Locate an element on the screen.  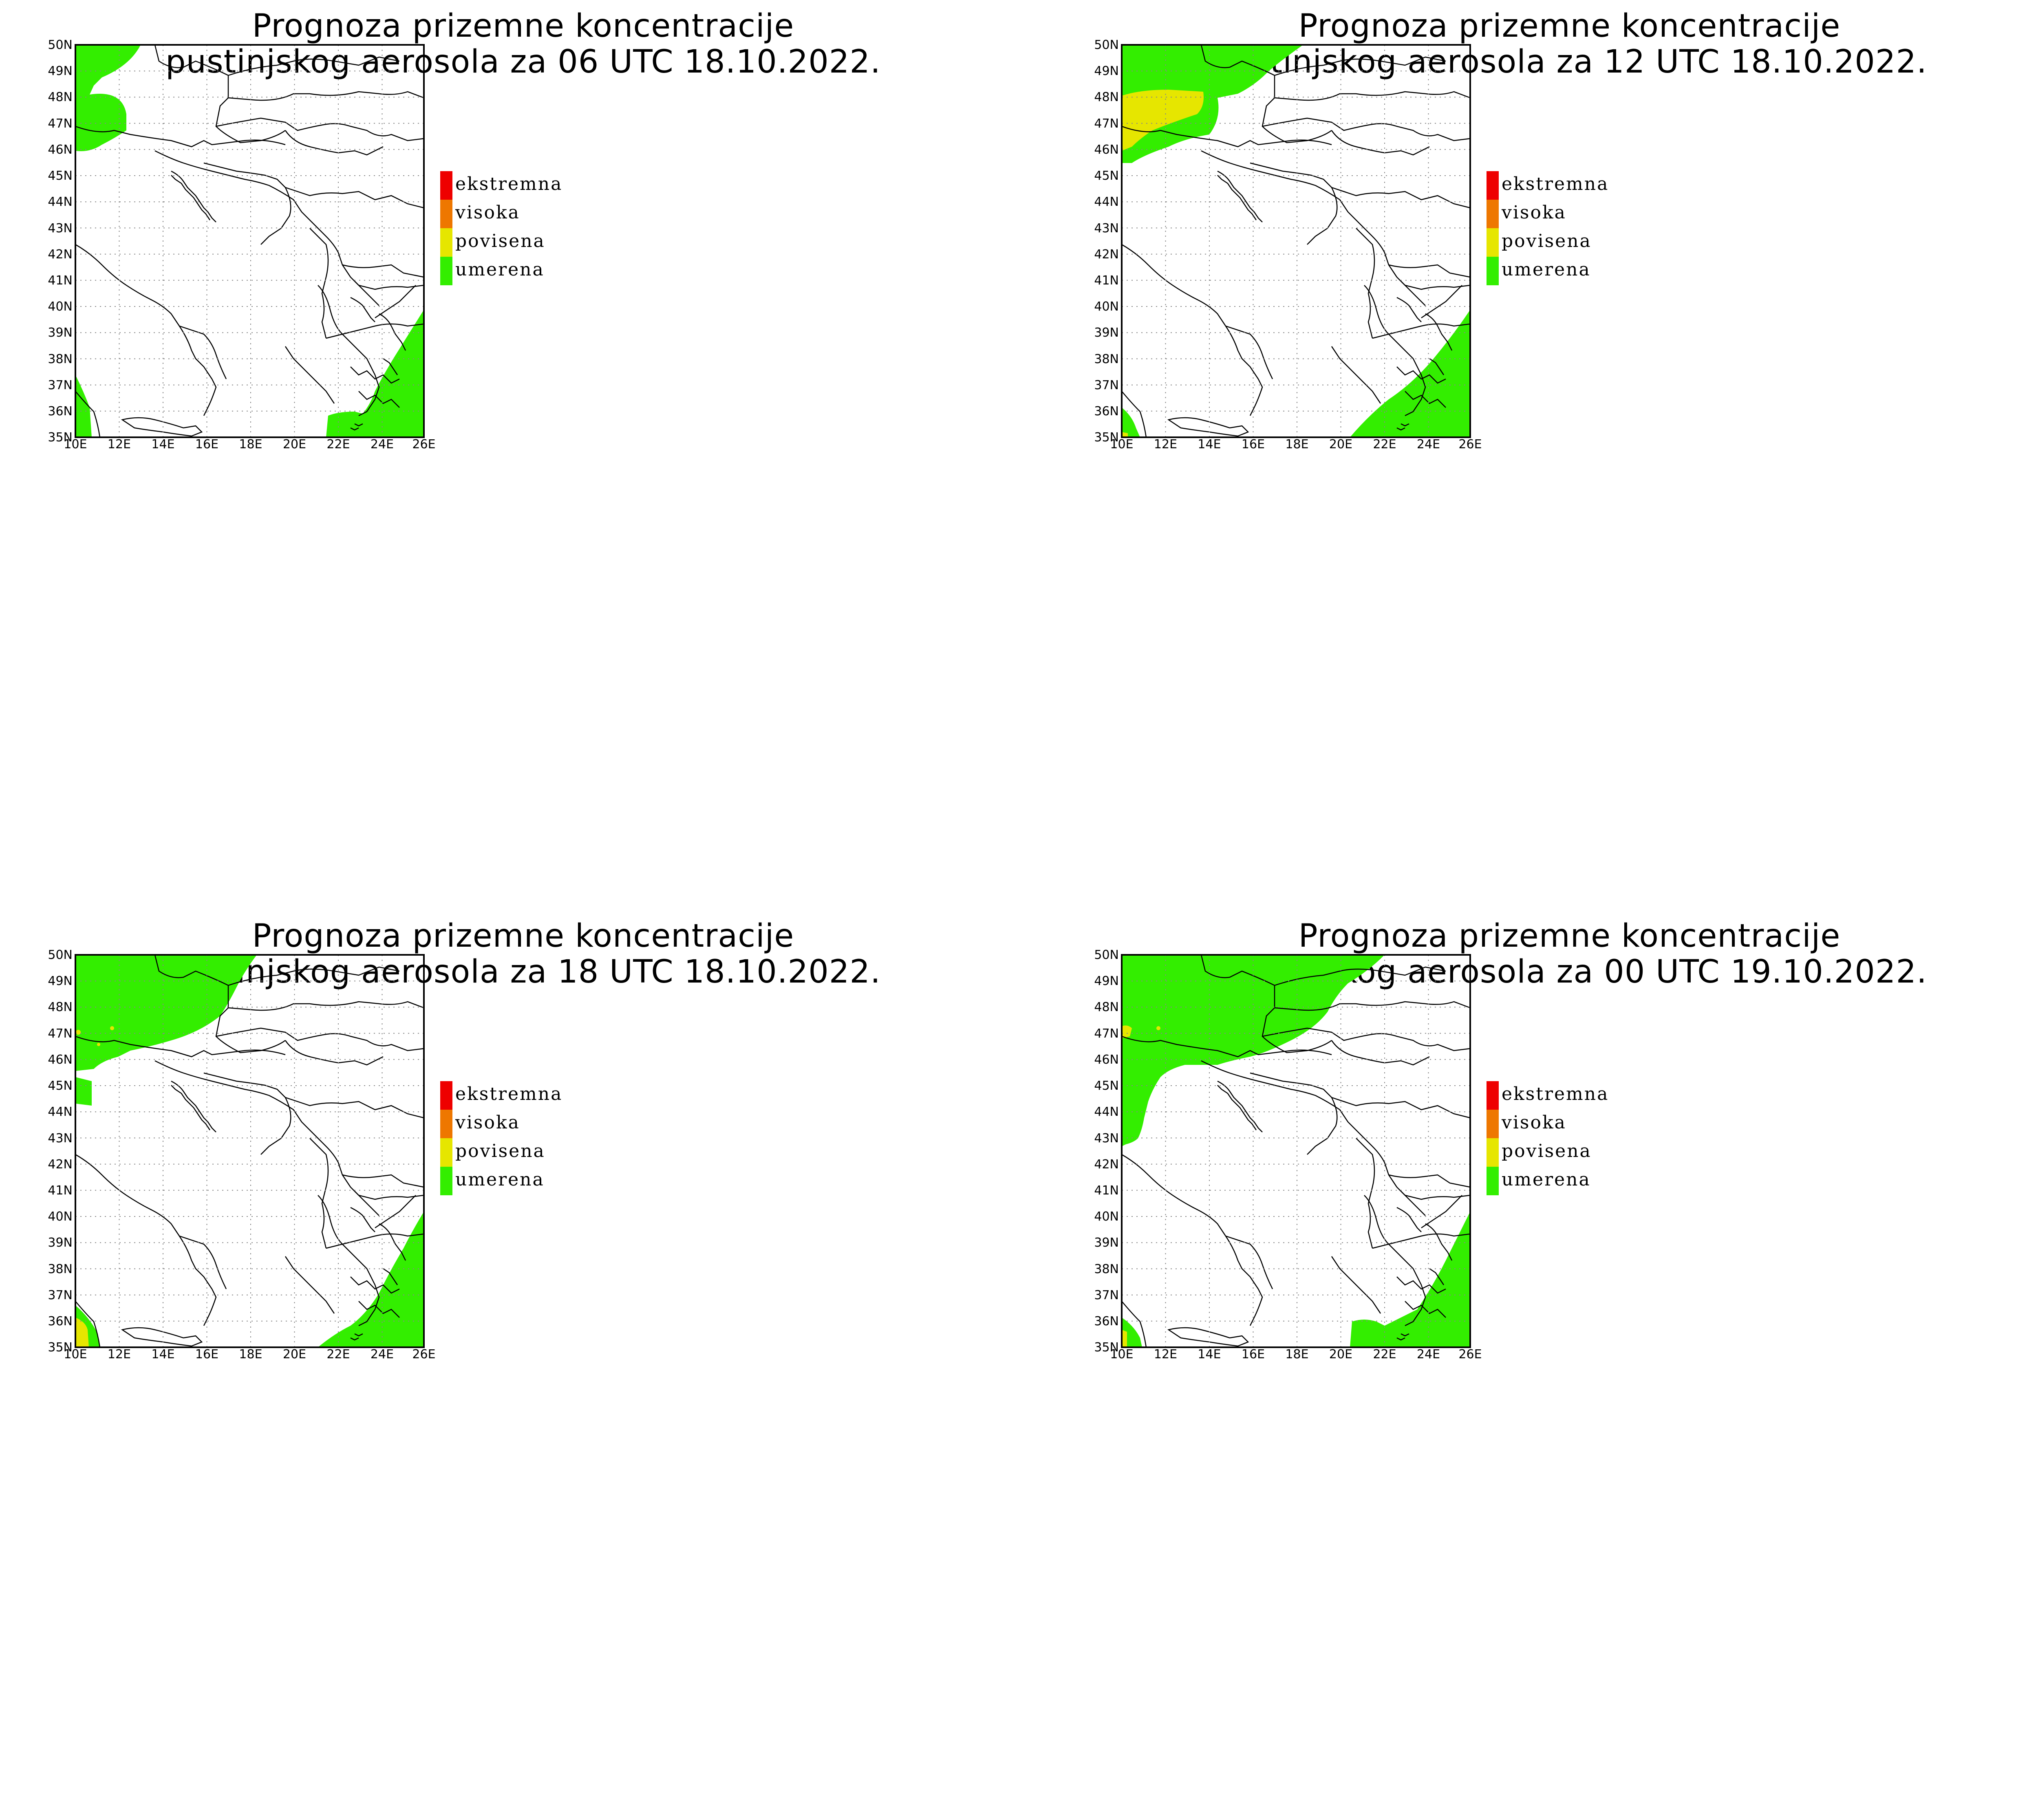
y-tick-label: 47N is located at coordinates (61, 124).